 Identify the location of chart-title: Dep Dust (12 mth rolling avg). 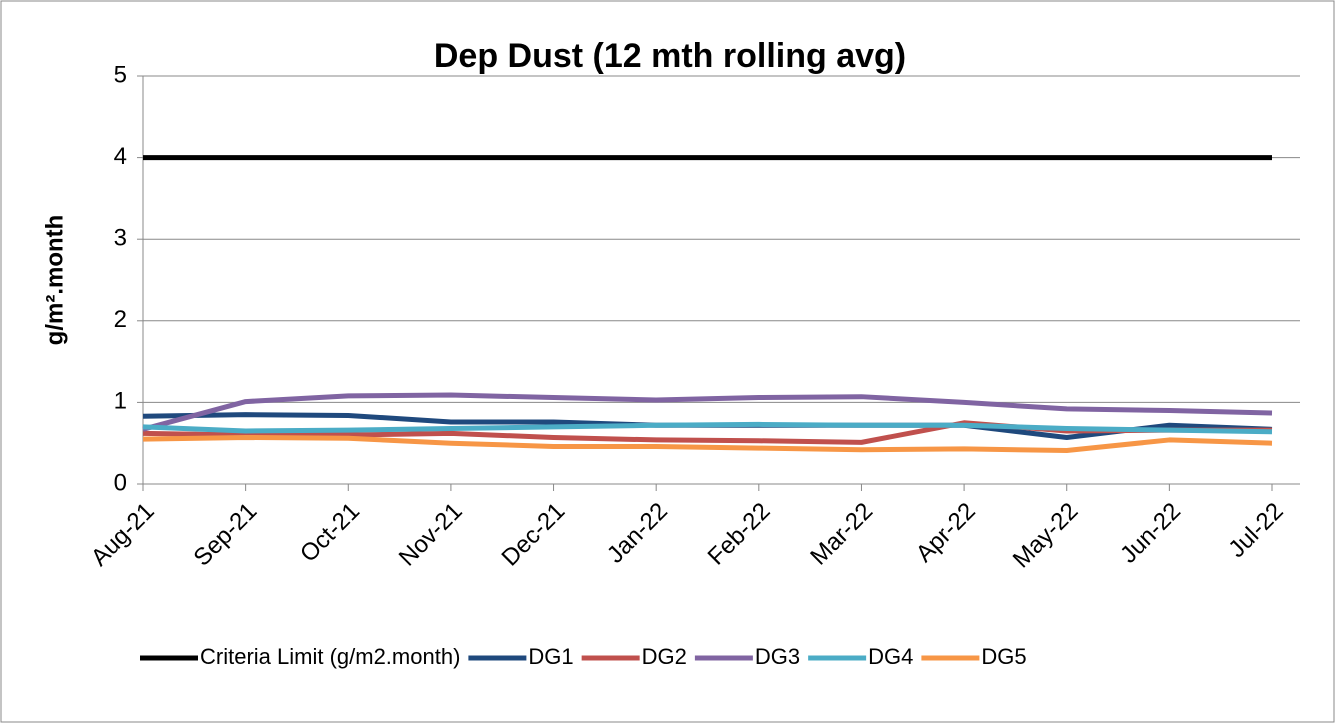
(670, 56).